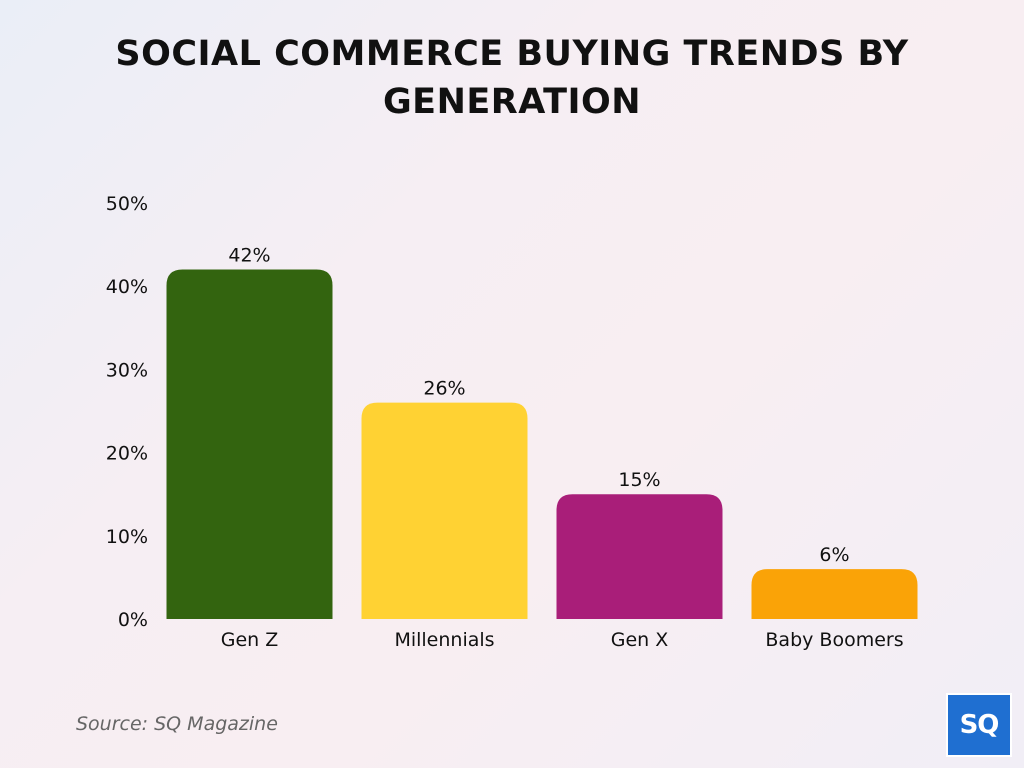 Image resolution: width=1024 pixels, height=768 pixels. I want to click on logo-text: SQ, so click(979, 725).